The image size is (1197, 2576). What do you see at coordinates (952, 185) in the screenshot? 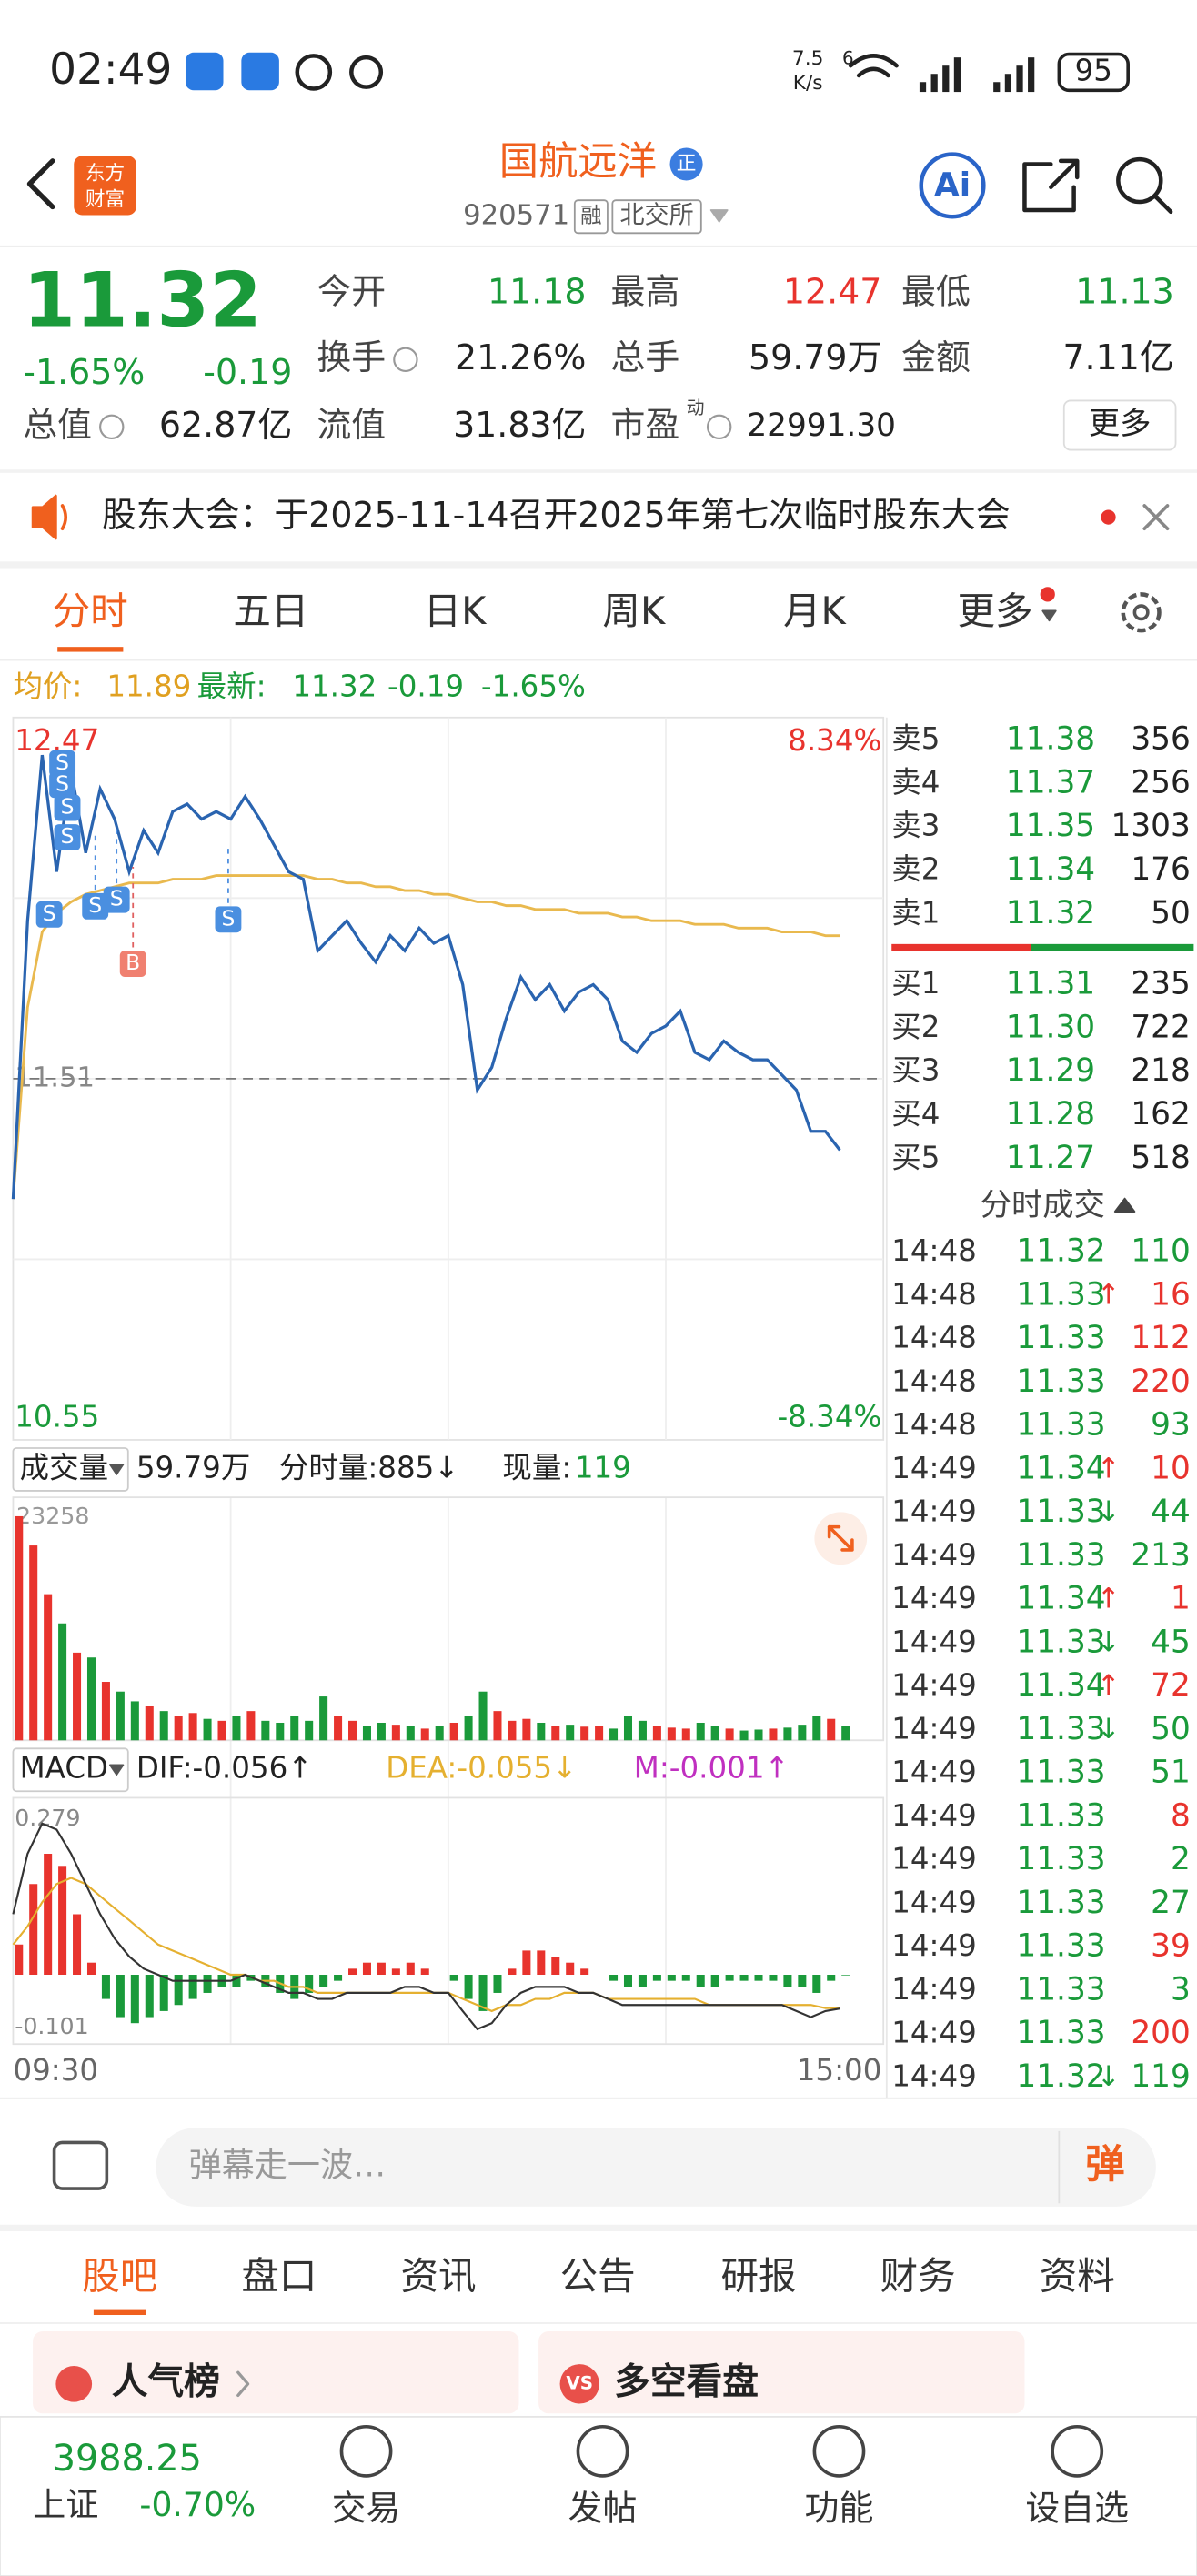
I see `ai-button` at bounding box center [952, 185].